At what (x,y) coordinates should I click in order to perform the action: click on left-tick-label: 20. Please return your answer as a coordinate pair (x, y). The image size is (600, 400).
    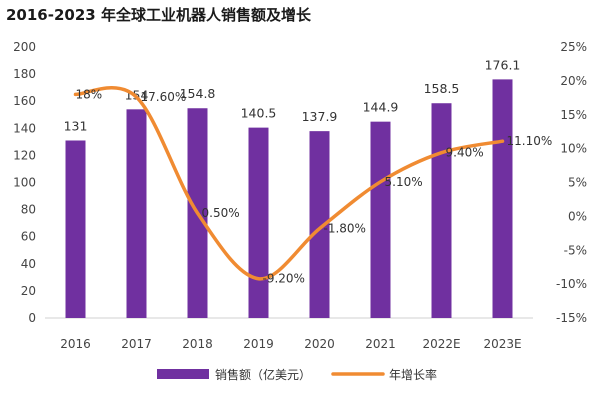
    Looking at the image, I should click on (28, 291).